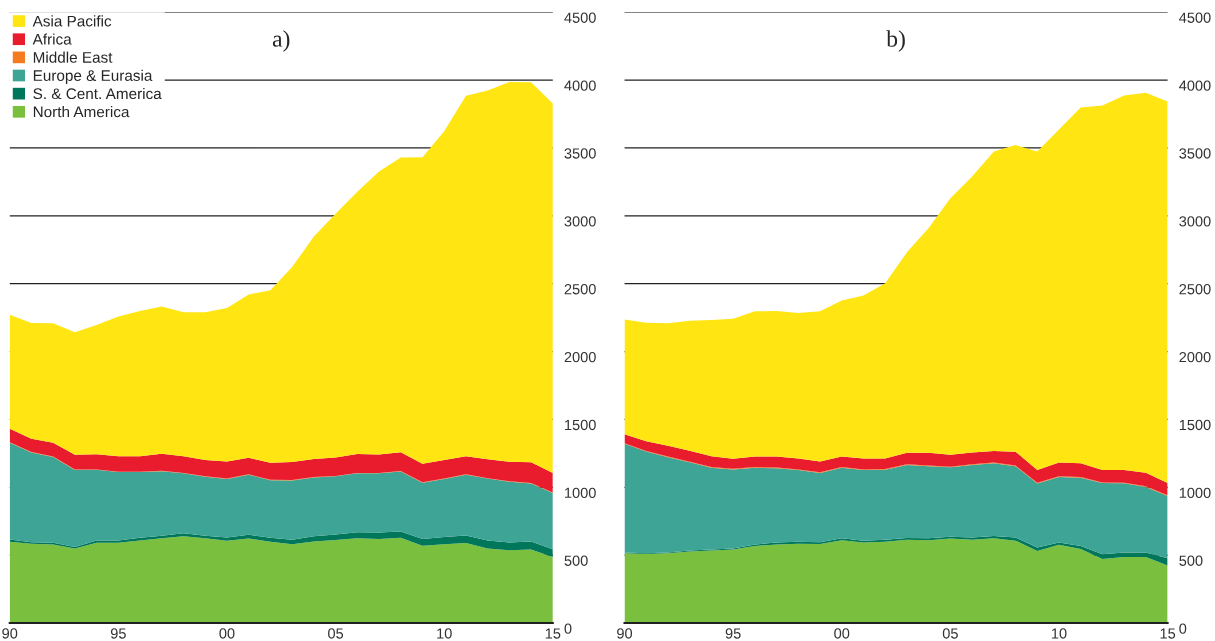 The height and width of the screenshot is (641, 1215). Describe the element at coordinates (72, 21) in the screenshot. I see `legend-label: Asia Pacific` at that location.